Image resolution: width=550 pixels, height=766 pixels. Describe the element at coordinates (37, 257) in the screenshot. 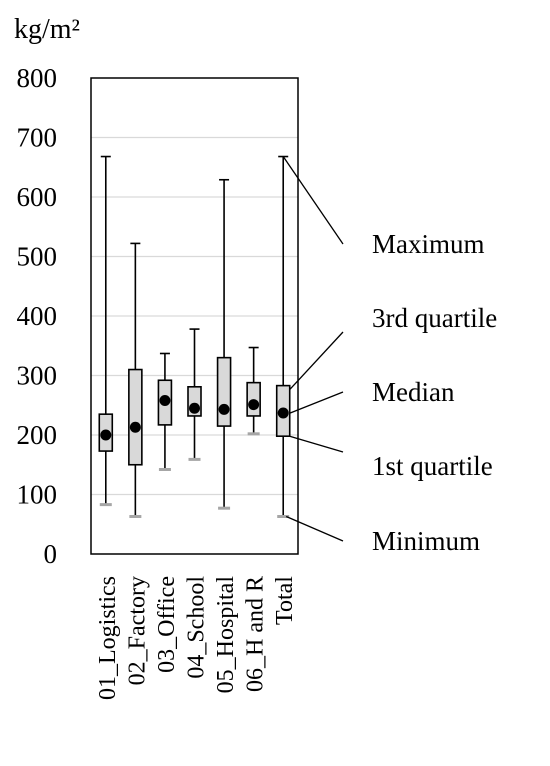

I see `y-tick-label: 500` at that location.